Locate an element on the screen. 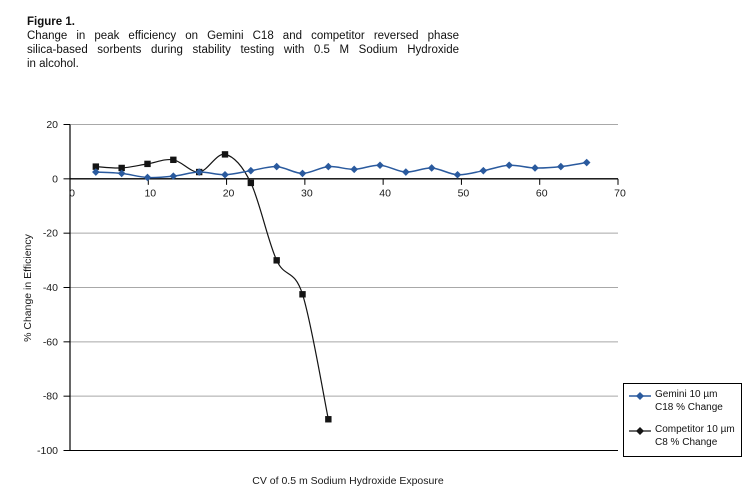 This screenshot has height=499, width=744. y-tick-label-20: 20 is located at coordinates (52, 125).